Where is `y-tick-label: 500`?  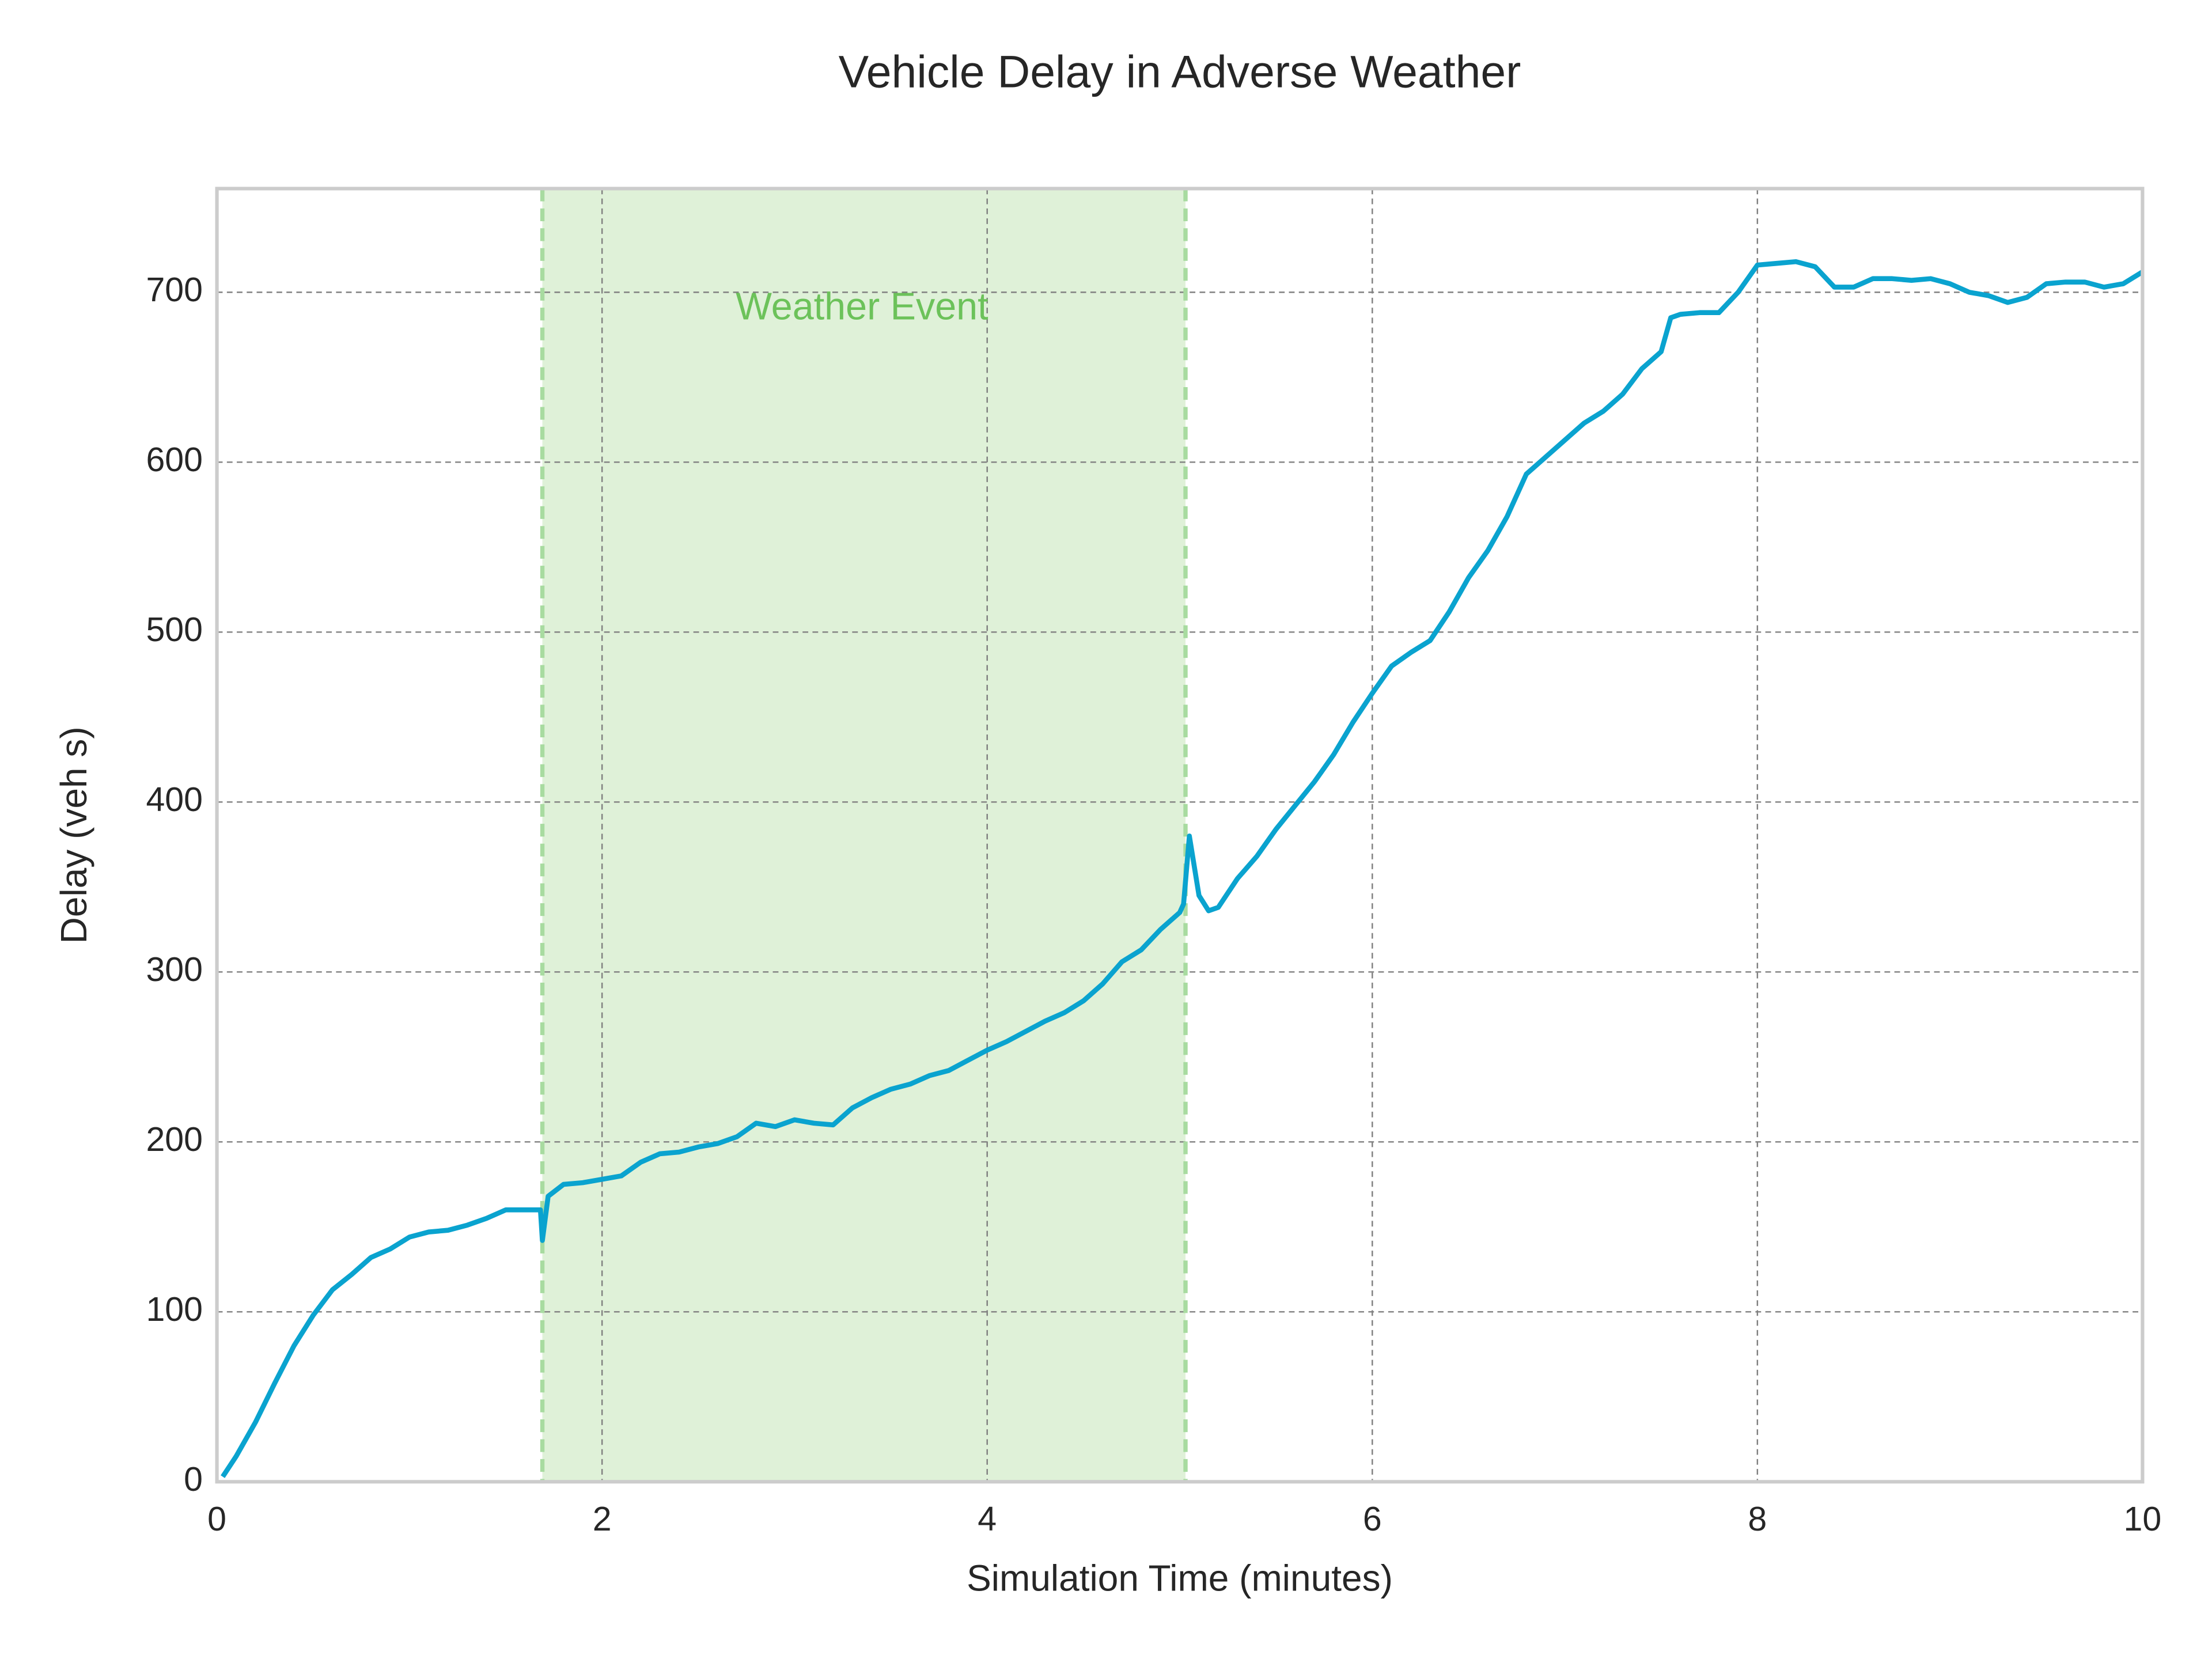
y-tick-label: 500 is located at coordinates (174, 630).